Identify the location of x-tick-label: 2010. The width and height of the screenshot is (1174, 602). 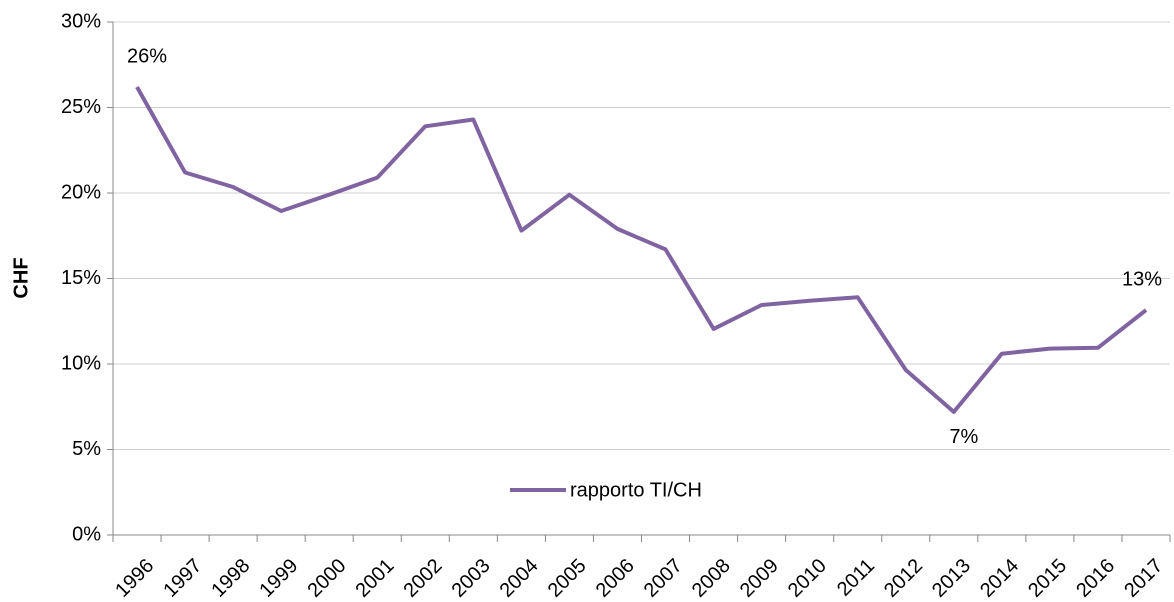
(807, 578).